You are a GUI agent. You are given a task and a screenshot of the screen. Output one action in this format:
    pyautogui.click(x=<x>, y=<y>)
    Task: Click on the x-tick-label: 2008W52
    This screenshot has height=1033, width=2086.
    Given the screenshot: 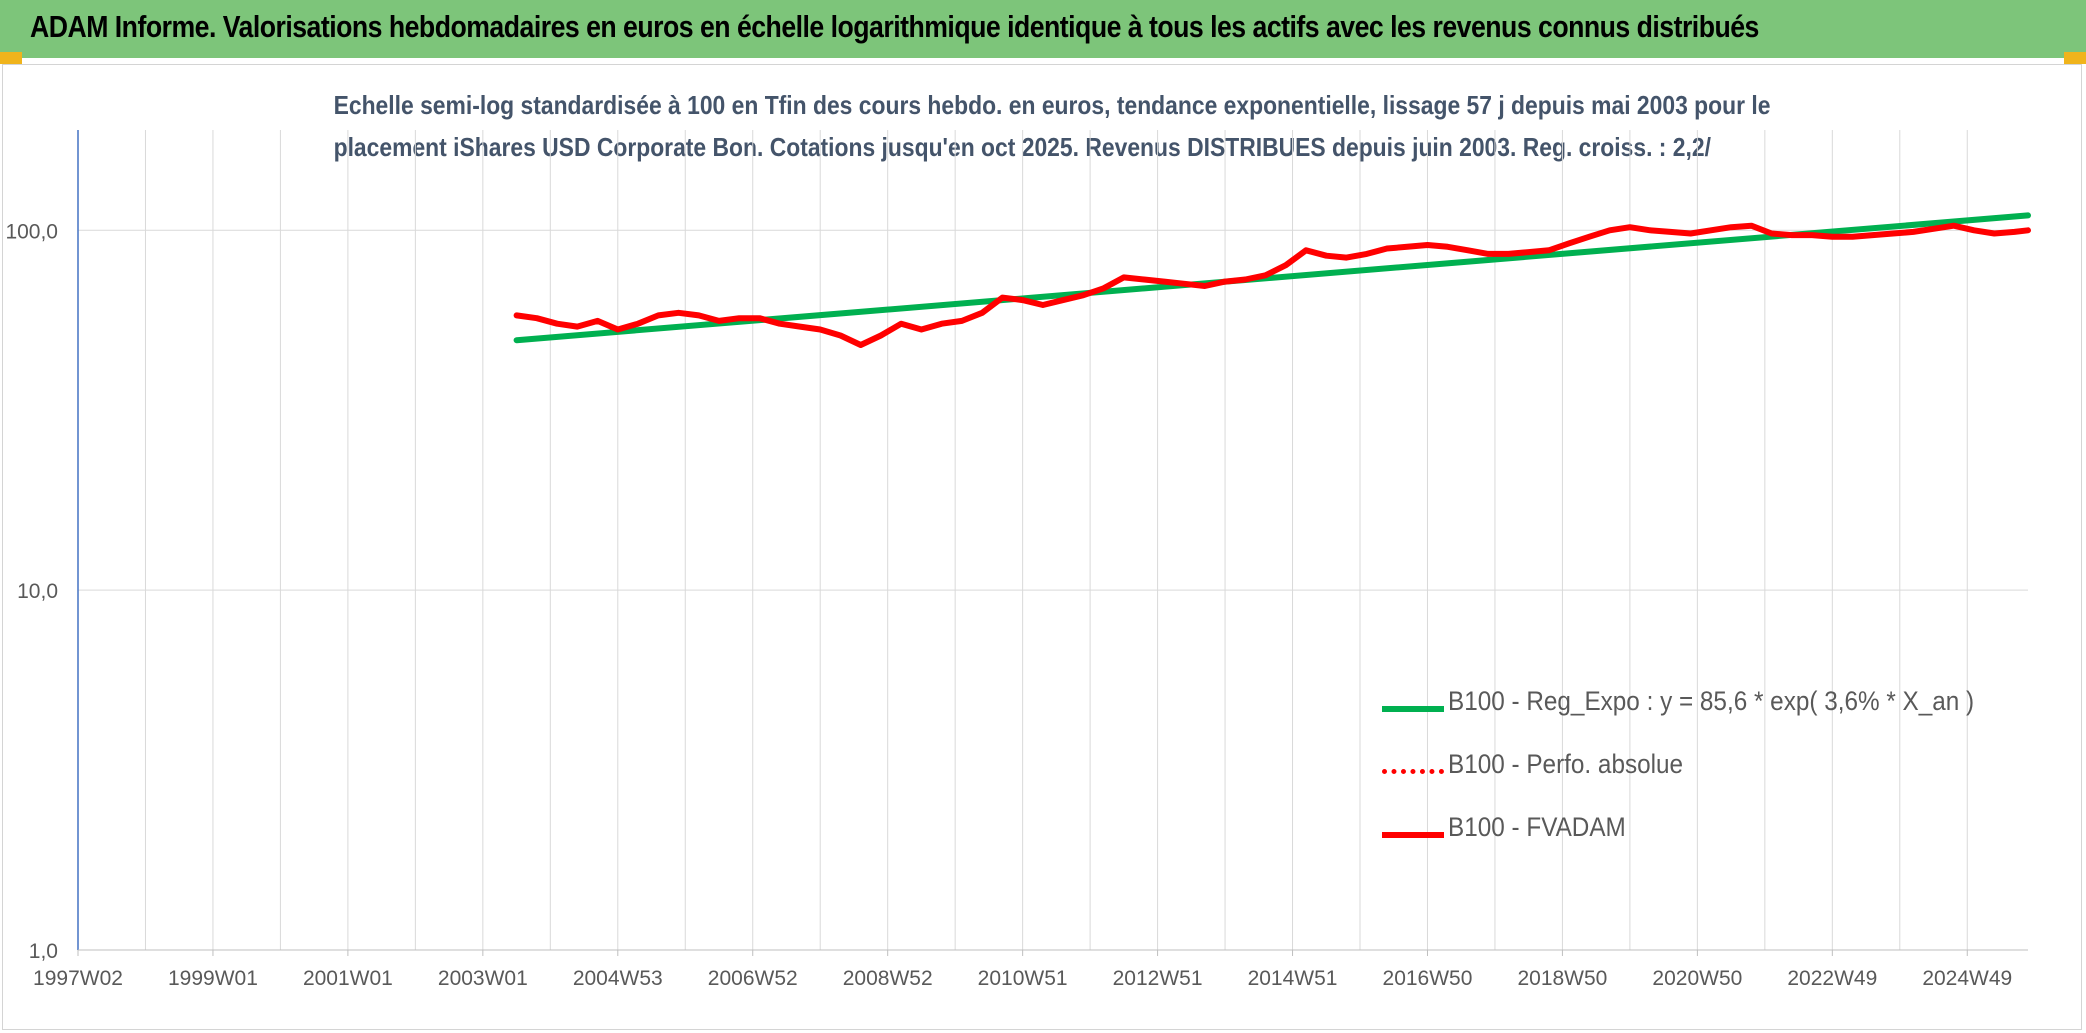 What is the action you would take?
    pyautogui.click(x=888, y=978)
    